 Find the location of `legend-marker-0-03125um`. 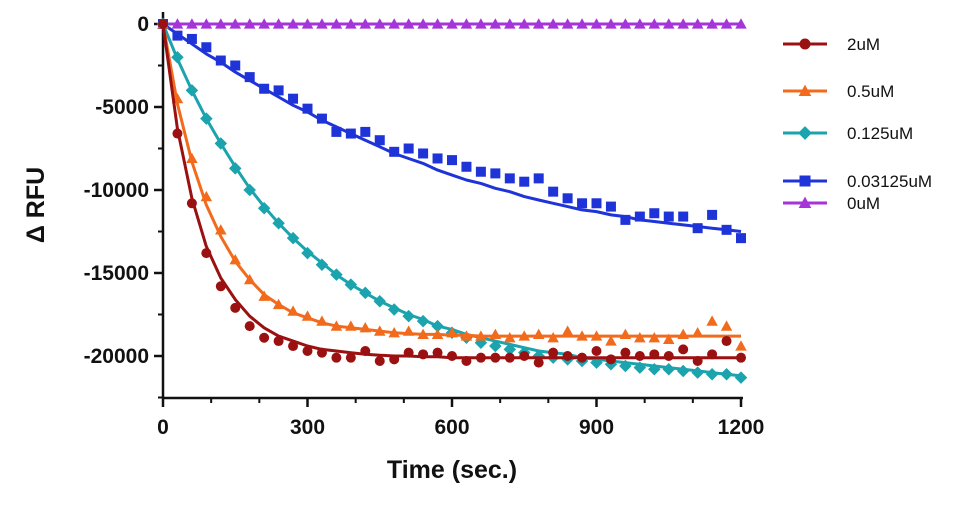

legend-marker-0-03125um is located at coordinates (805, 181).